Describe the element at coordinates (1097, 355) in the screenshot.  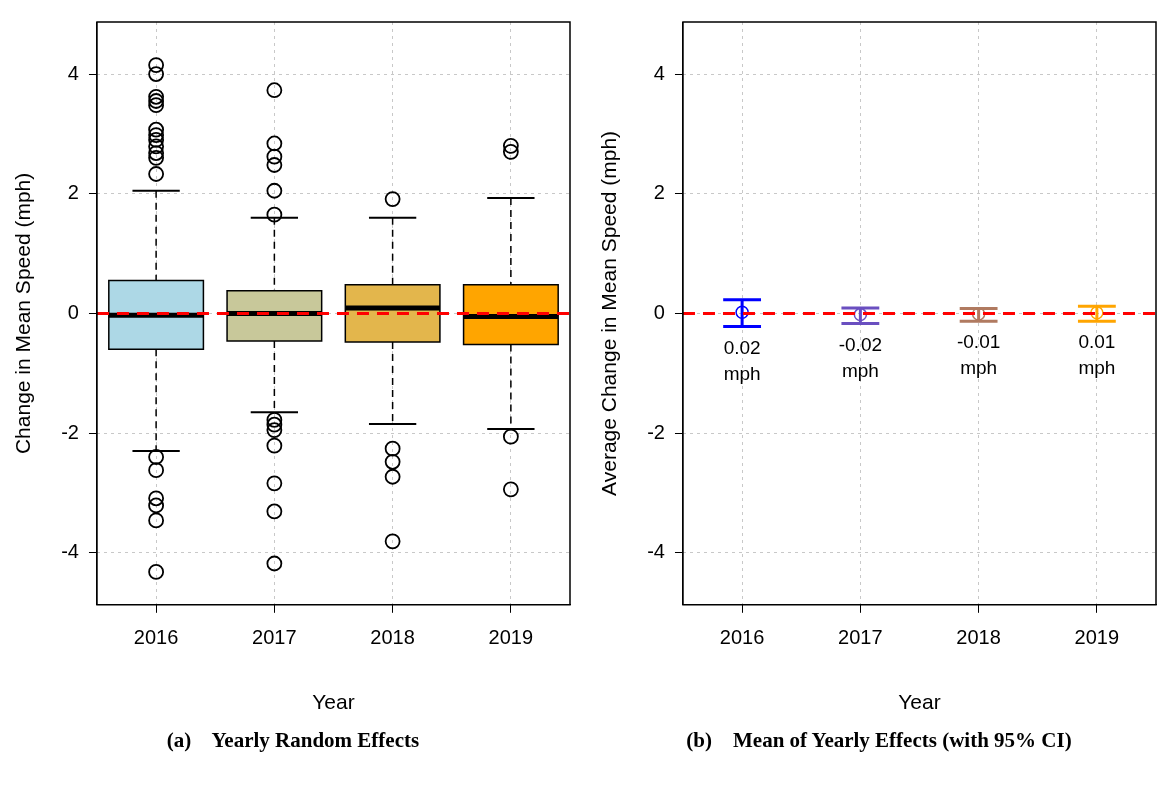
I see `data-label: 0.01 mph` at that location.